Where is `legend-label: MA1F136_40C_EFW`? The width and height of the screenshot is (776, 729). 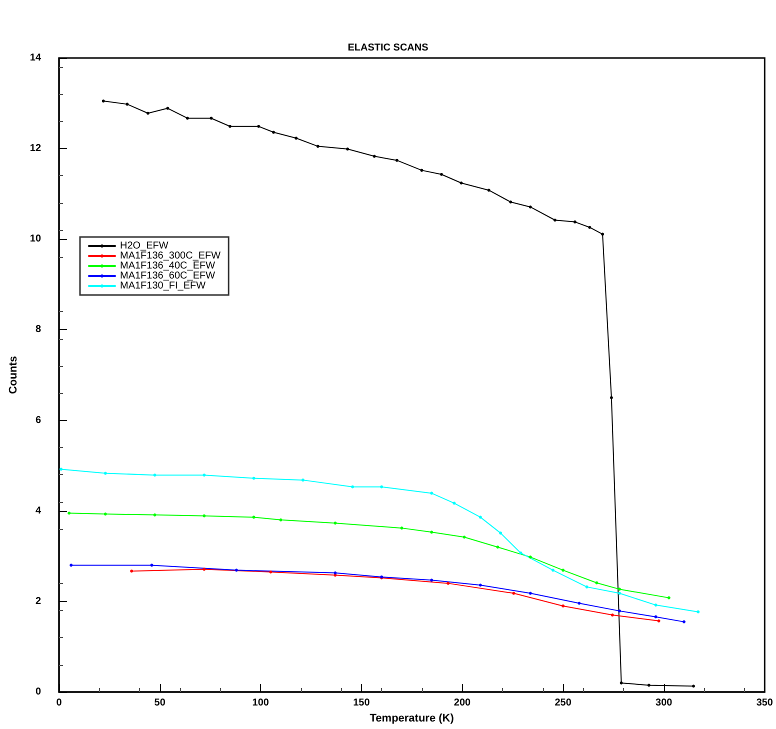 legend-label: MA1F136_40C_EFW is located at coordinates (168, 266).